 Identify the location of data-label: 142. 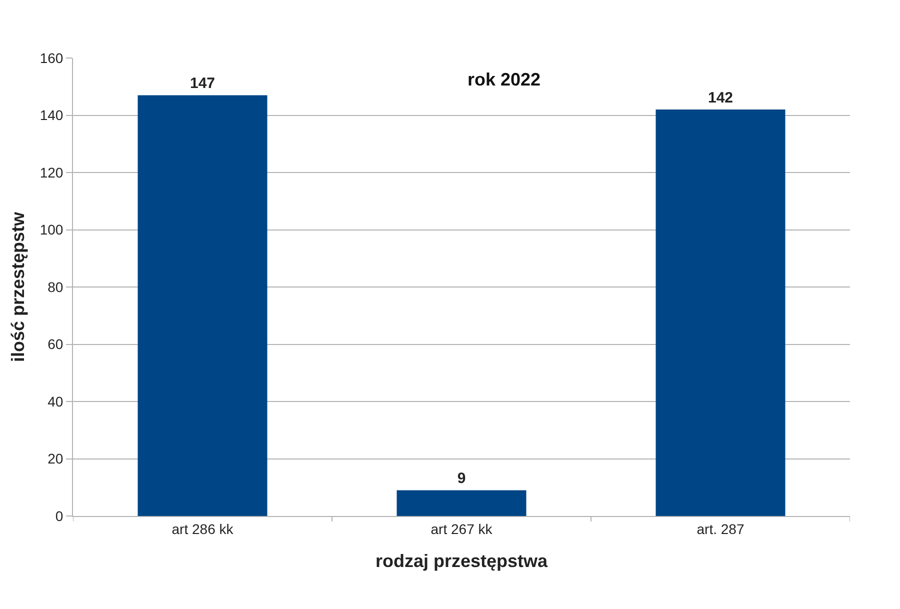
(721, 98).